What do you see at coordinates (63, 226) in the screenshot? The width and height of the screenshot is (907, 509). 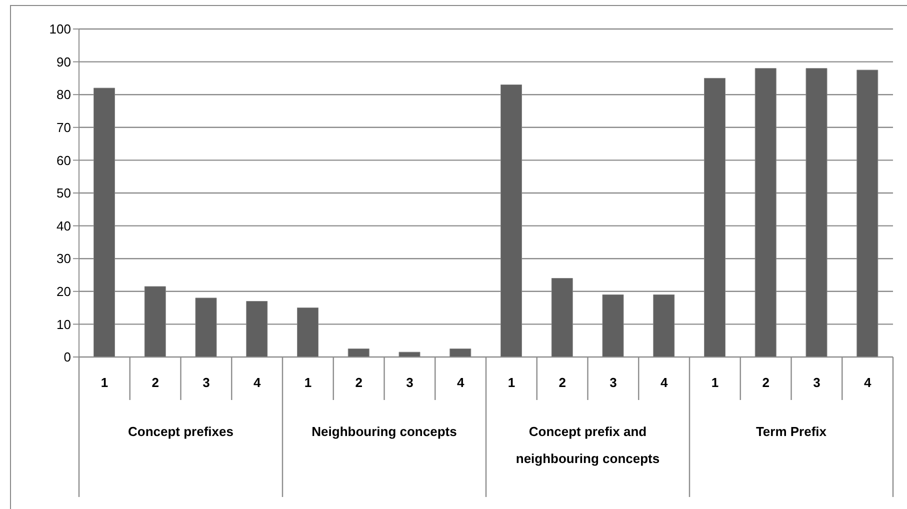 I see `y-tick-label: 40` at bounding box center [63, 226].